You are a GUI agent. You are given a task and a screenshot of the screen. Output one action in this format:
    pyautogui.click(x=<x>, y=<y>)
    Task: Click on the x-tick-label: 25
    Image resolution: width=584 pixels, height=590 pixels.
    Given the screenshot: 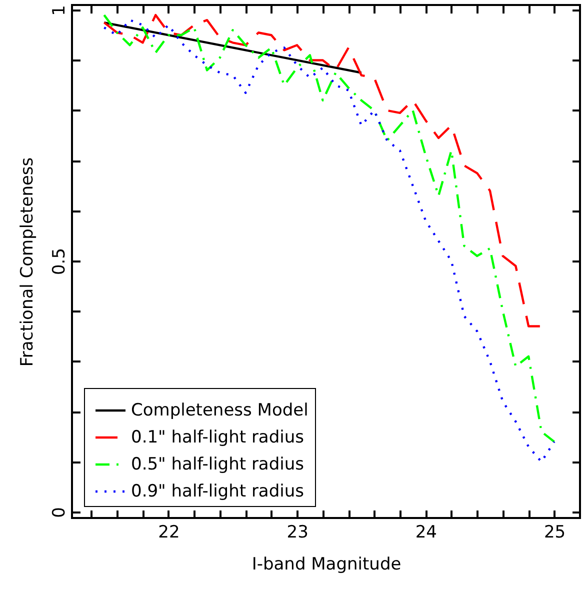 What is the action you would take?
    pyautogui.click(x=555, y=532)
    